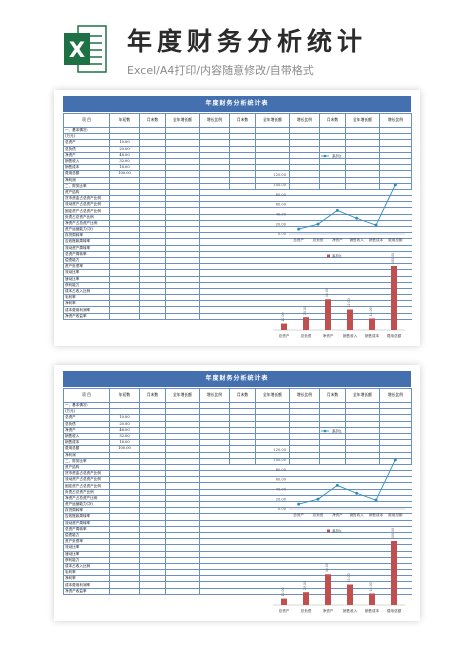  I want to click on series-line, so click(347, 482).